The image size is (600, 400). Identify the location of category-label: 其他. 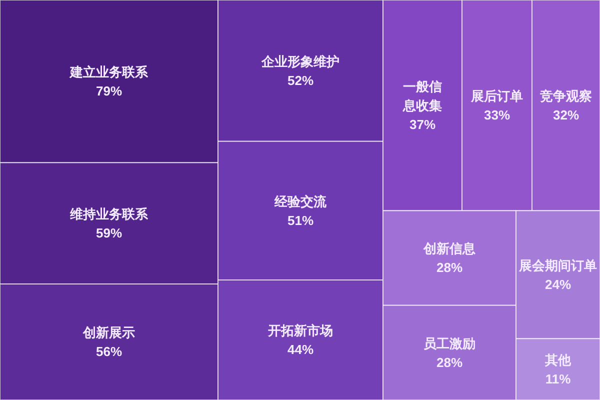
(558, 360).